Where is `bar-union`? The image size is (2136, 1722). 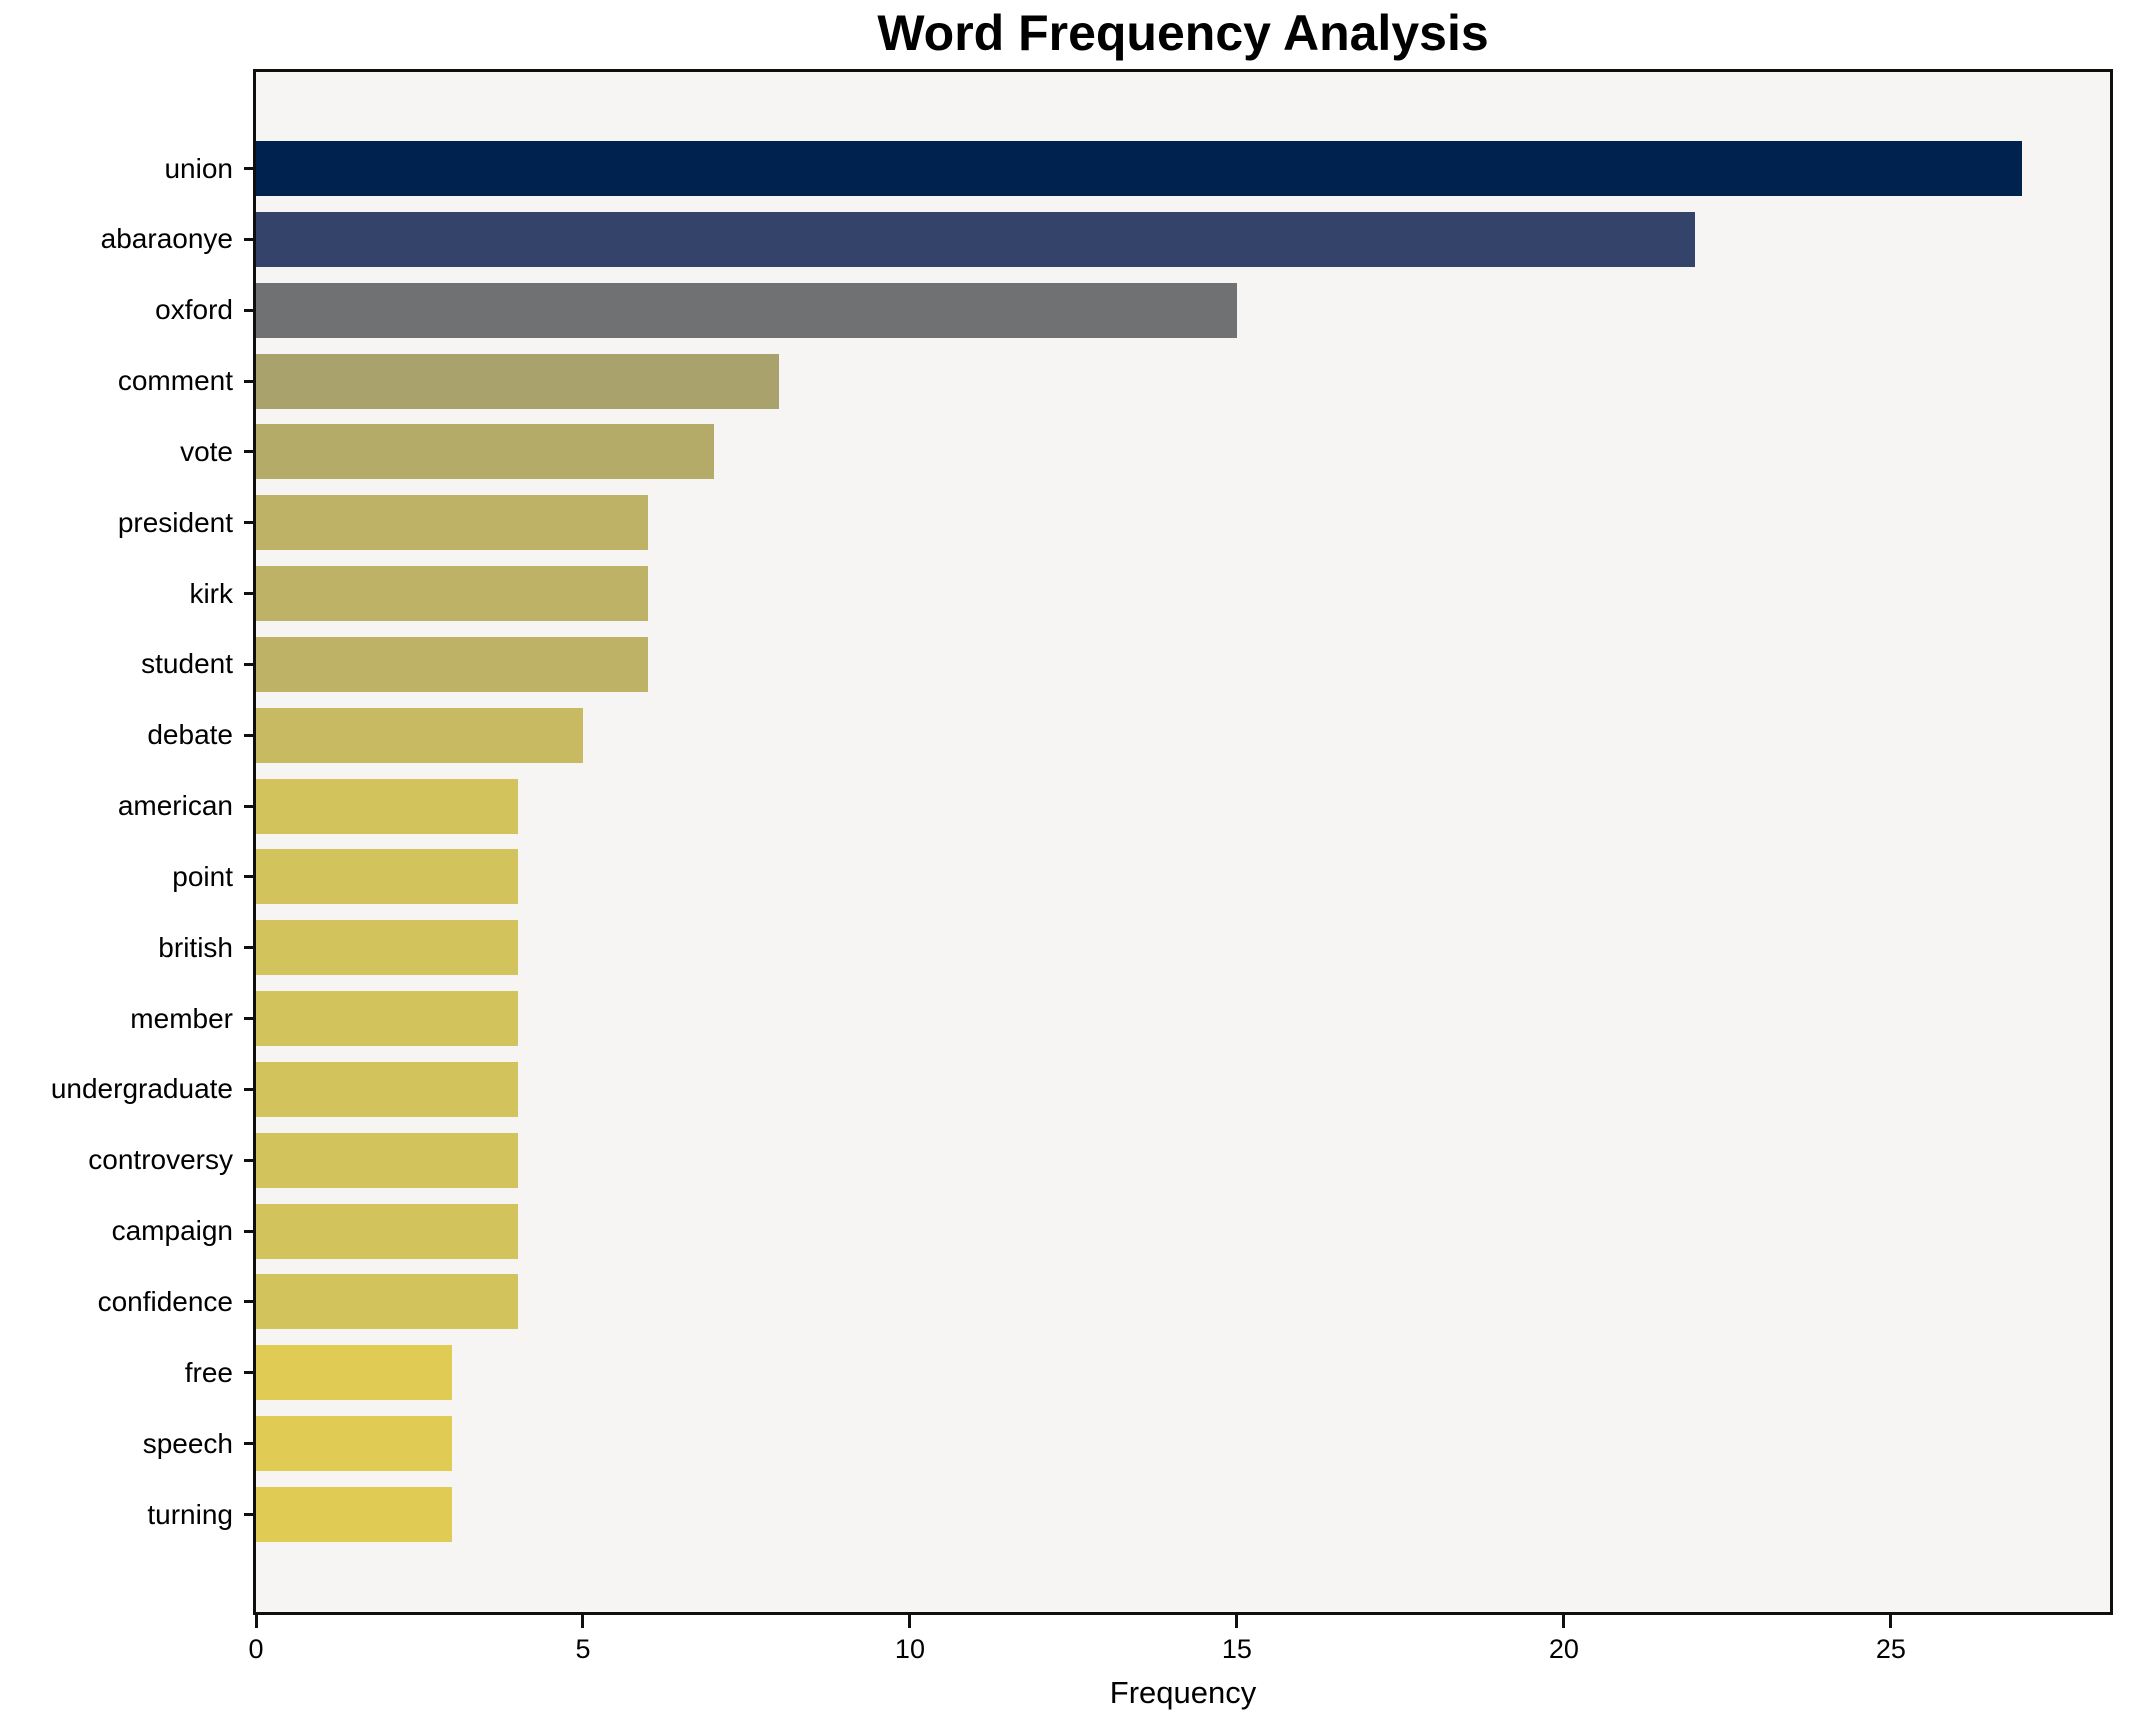
bar-union is located at coordinates (1139, 168).